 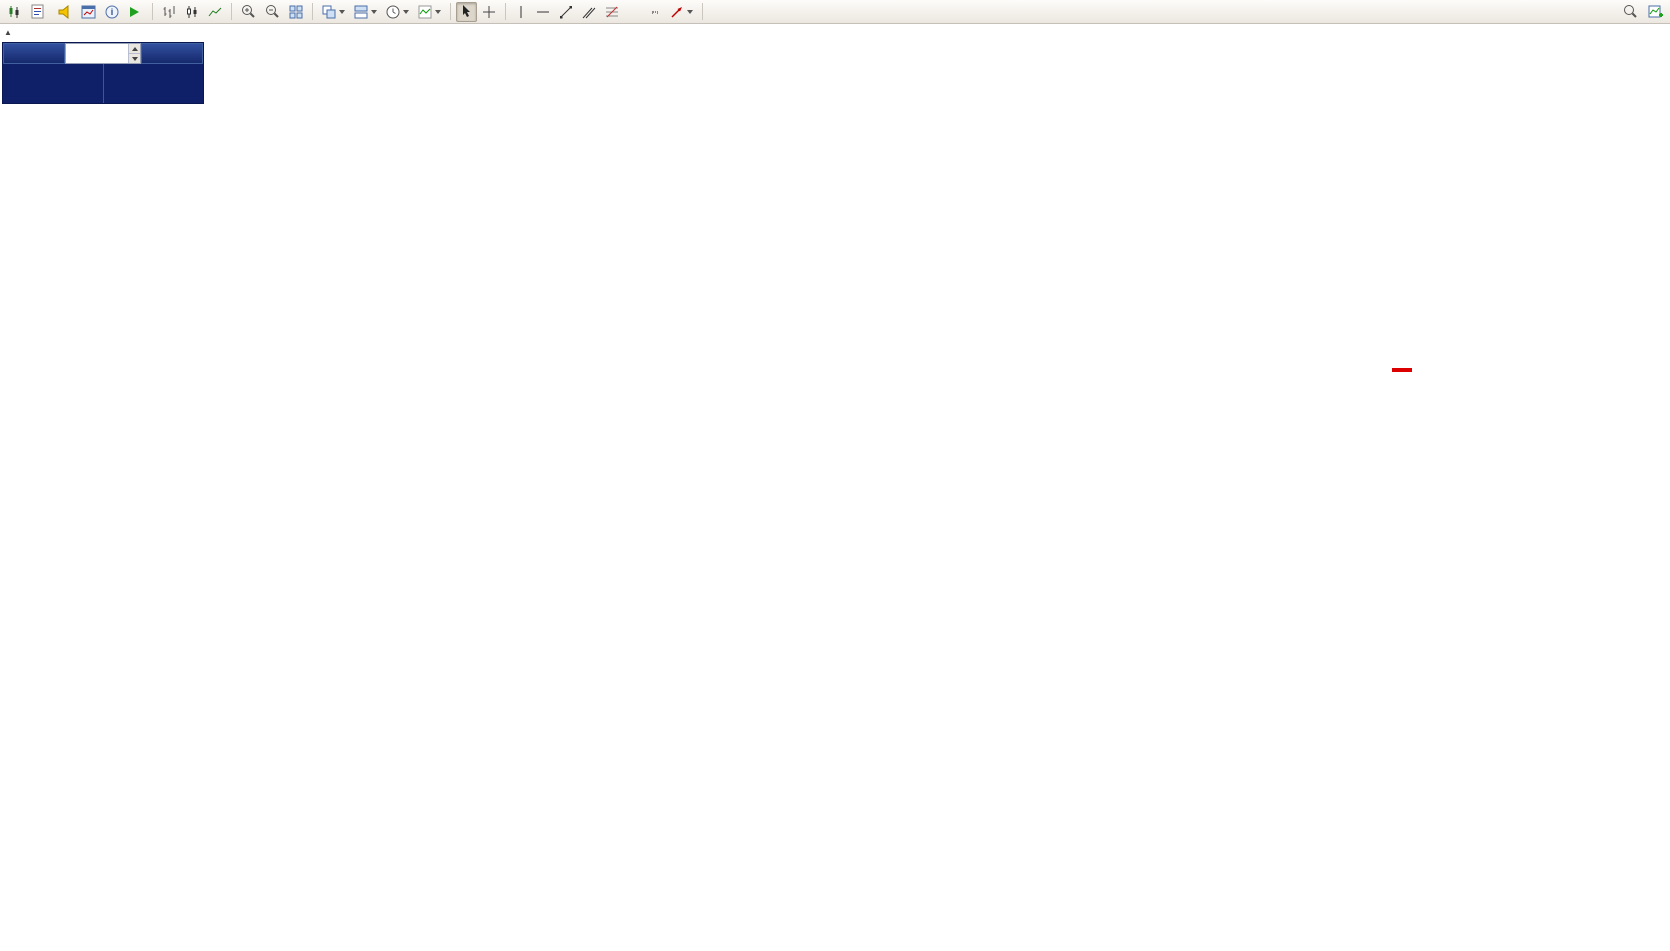 I want to click on data-window-button: i, so click(x=112, y=12).